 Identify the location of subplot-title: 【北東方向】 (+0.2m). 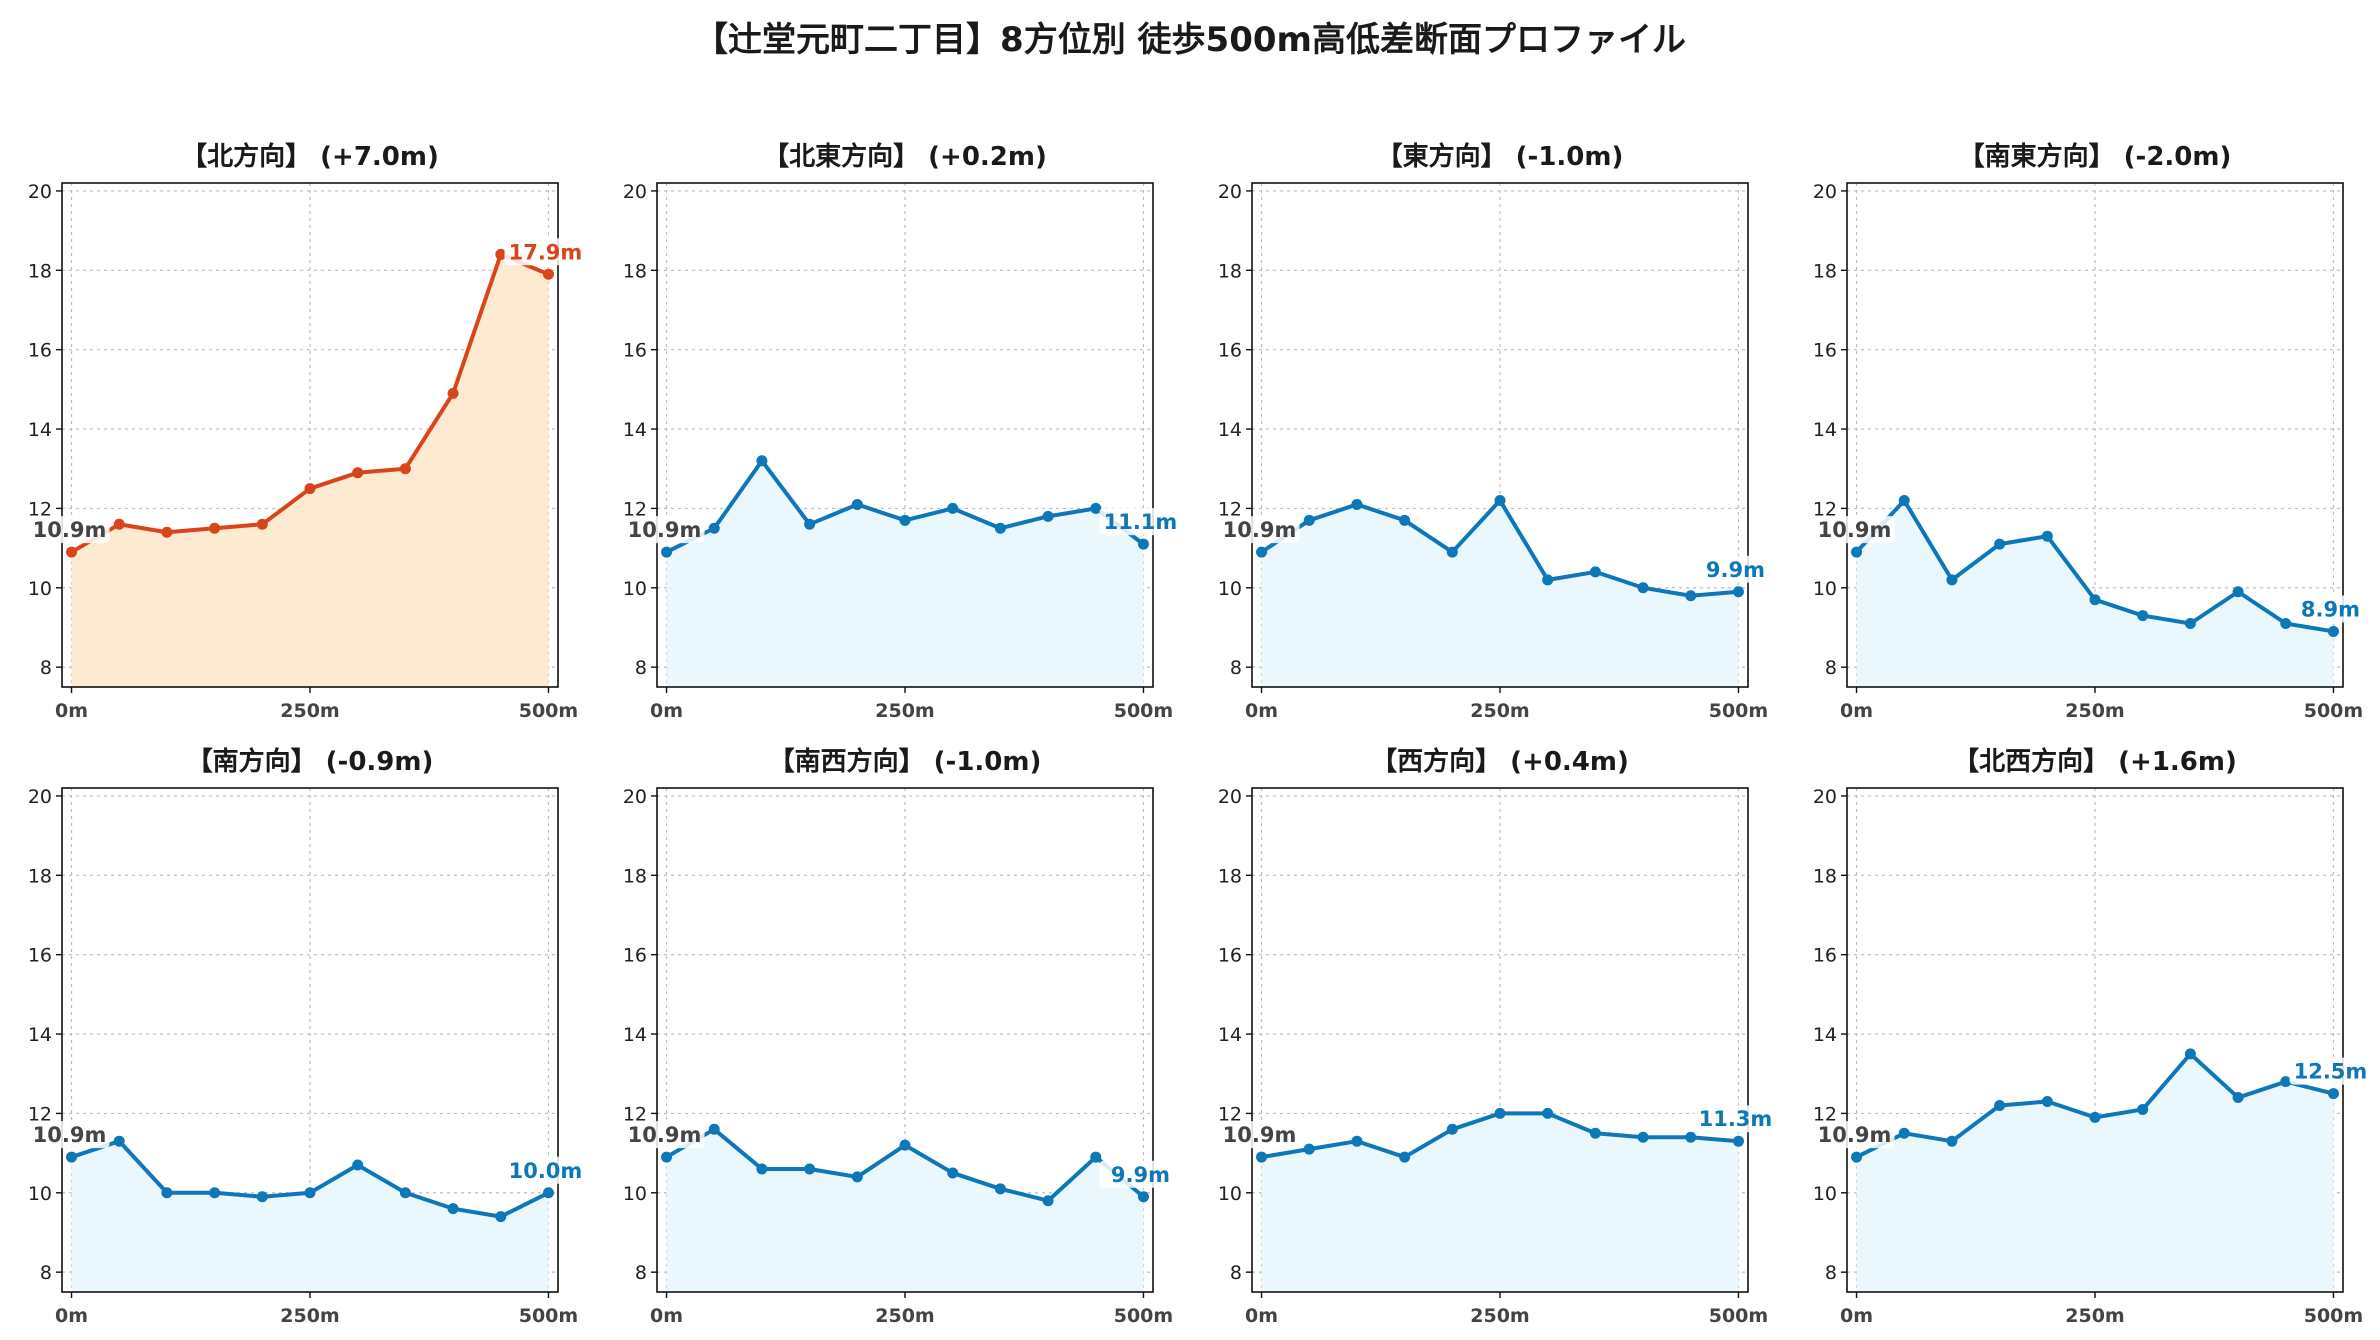
(905, 156).